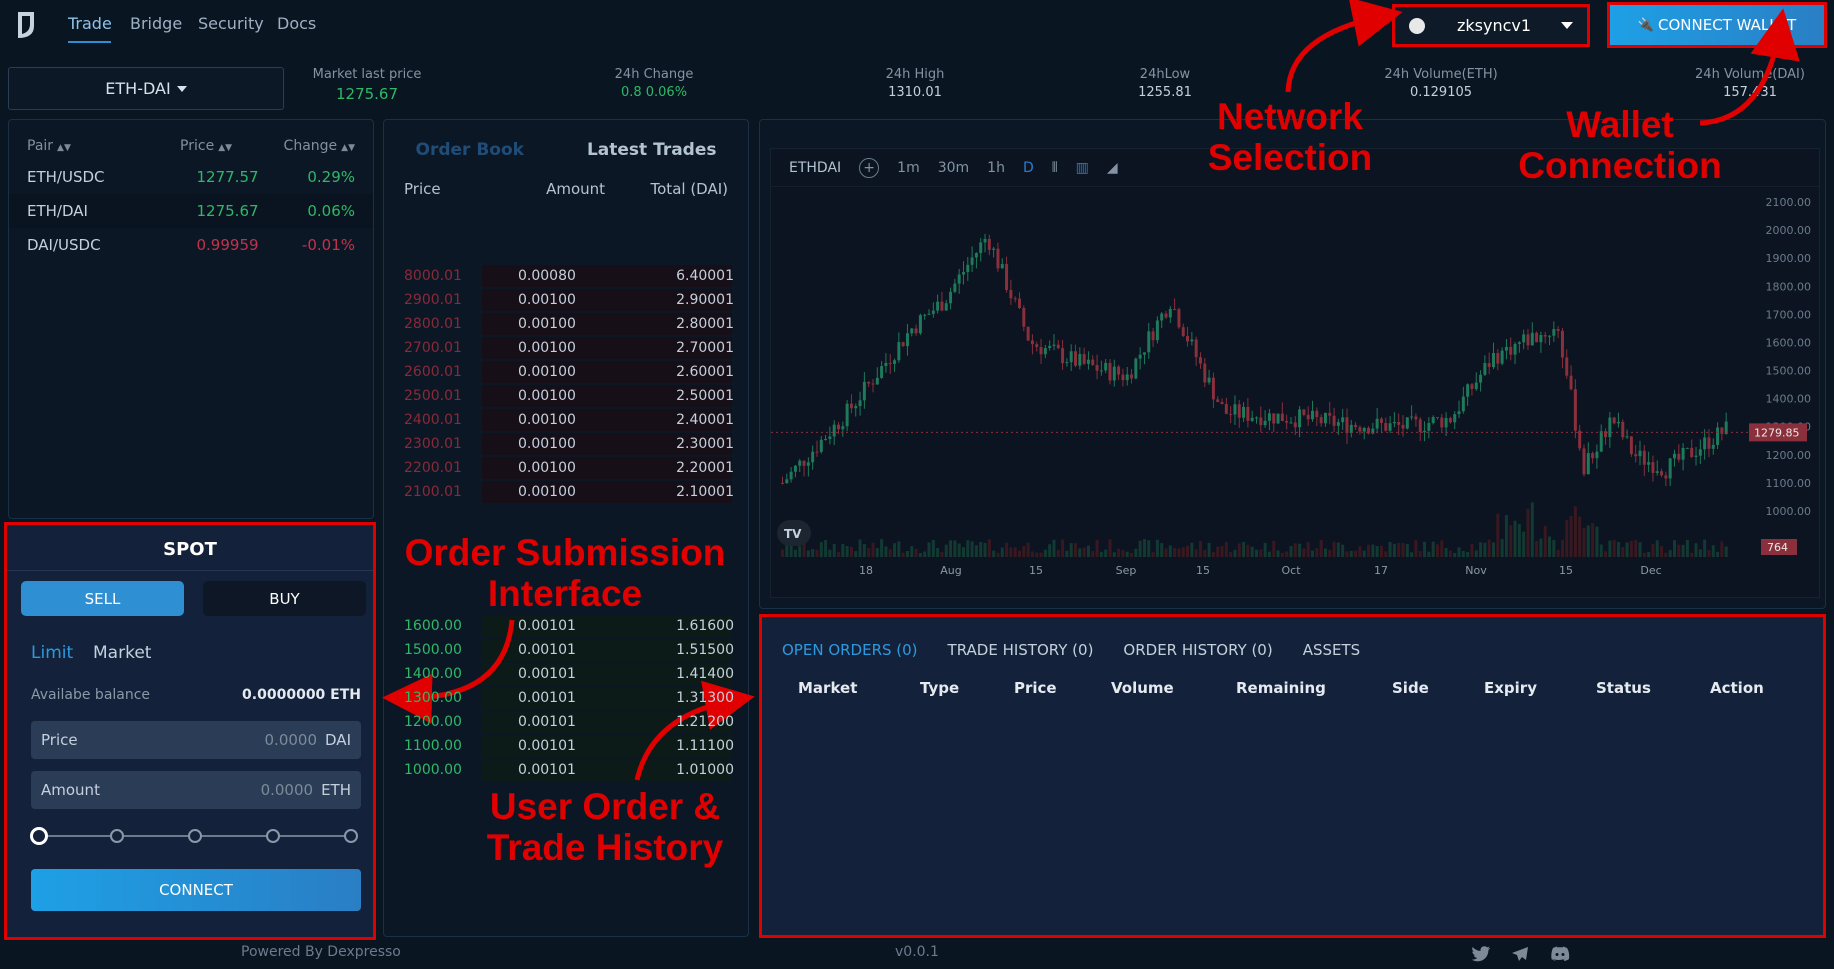 The height and width of the screenshot is (969, 1834). Describe the element at coordinates (1789, 399) in the screenshot. I see `price-tick: 1400.00` at that location.